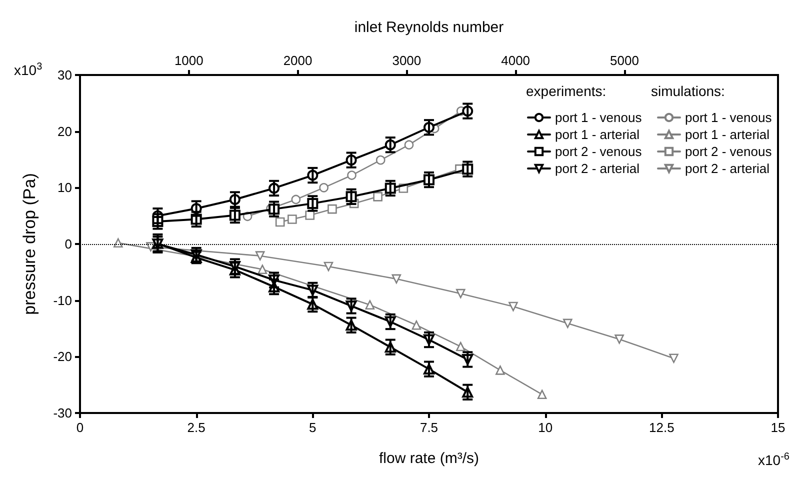  I want to click on x2-axis-title: inlet Reynolds number, so click(429, 27).